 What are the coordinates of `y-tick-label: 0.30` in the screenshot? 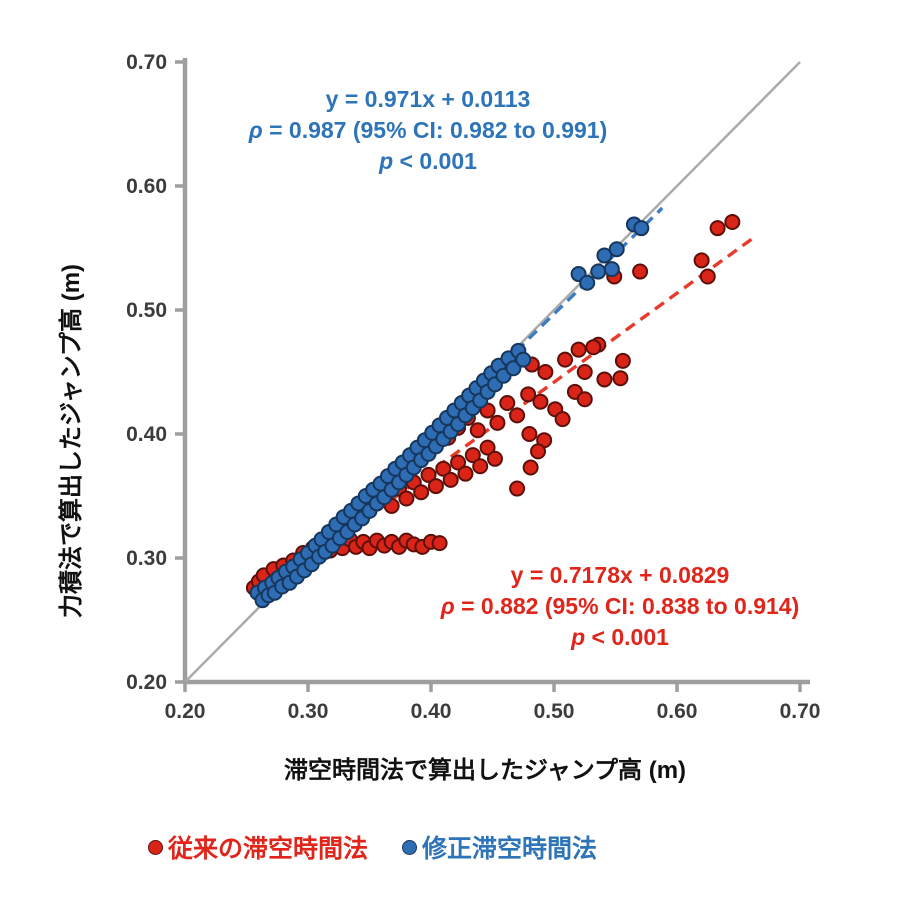 It's located at (146, 558).